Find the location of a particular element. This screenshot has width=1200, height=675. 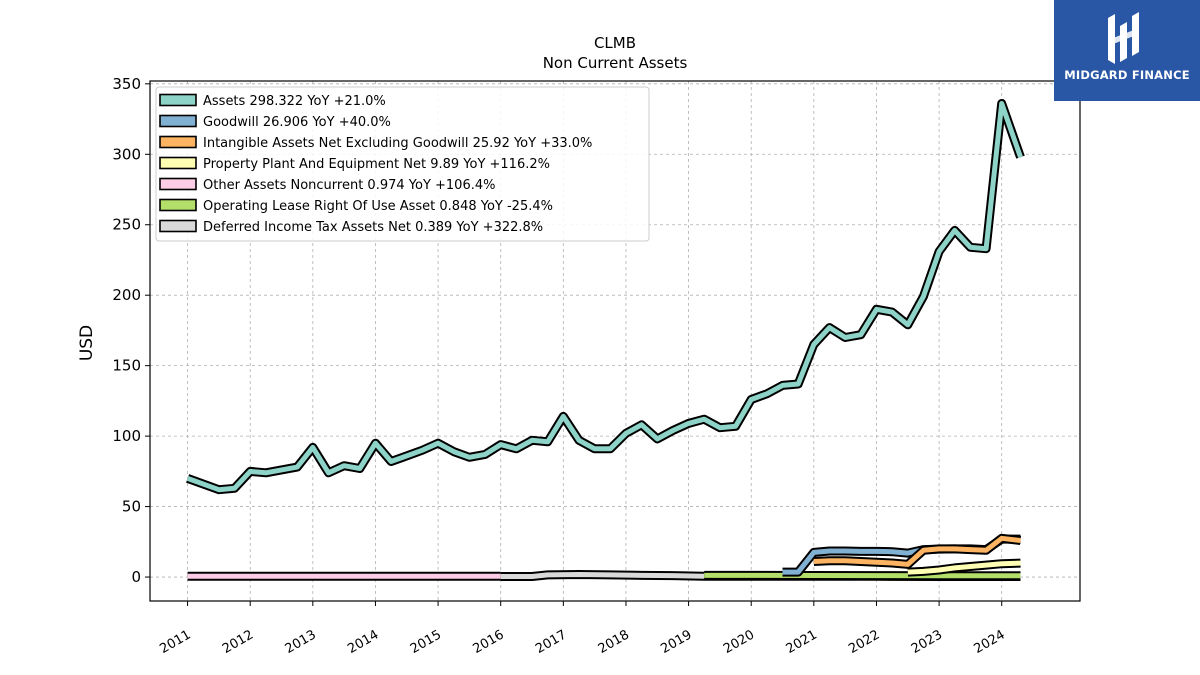

x-tick-label: 2020 is located at coordinates (739, 642).